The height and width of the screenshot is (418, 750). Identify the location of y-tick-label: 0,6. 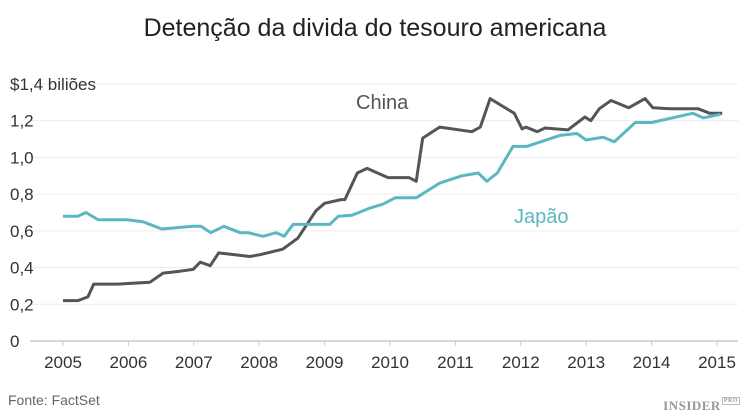
(22, 231).